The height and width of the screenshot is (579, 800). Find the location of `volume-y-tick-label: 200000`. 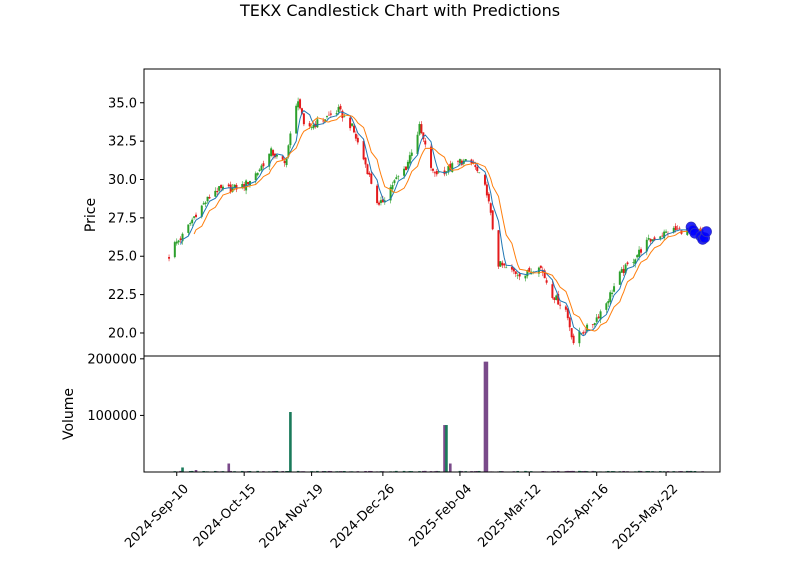

volume-y-tick-label: 200000 is located at coordinates (112, 359).